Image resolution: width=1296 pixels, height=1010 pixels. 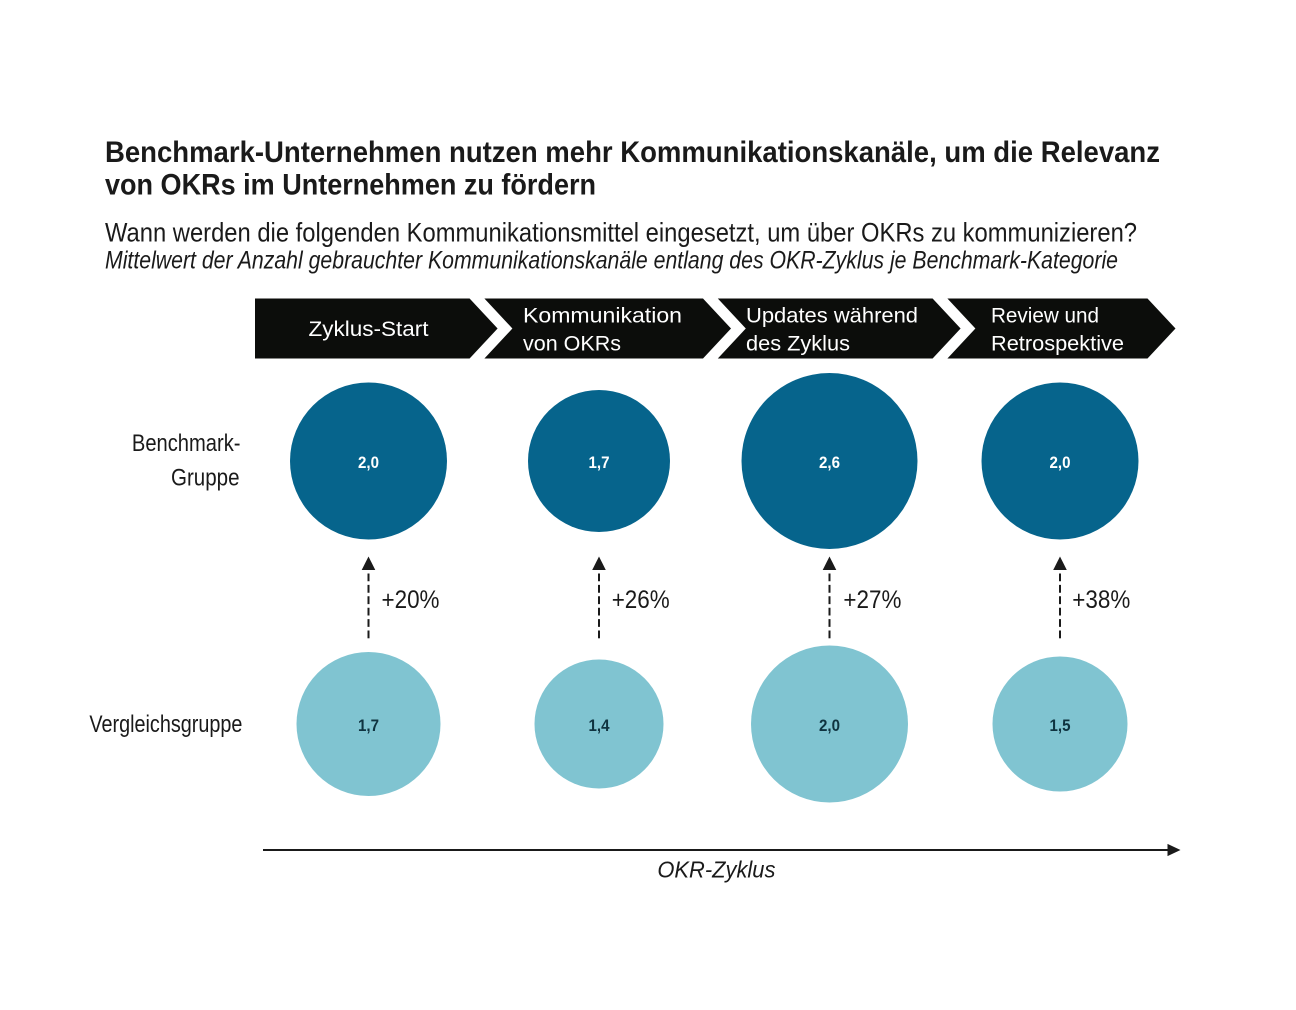 I want to click on svg-text: 1,4, so click(x=599, y=725).